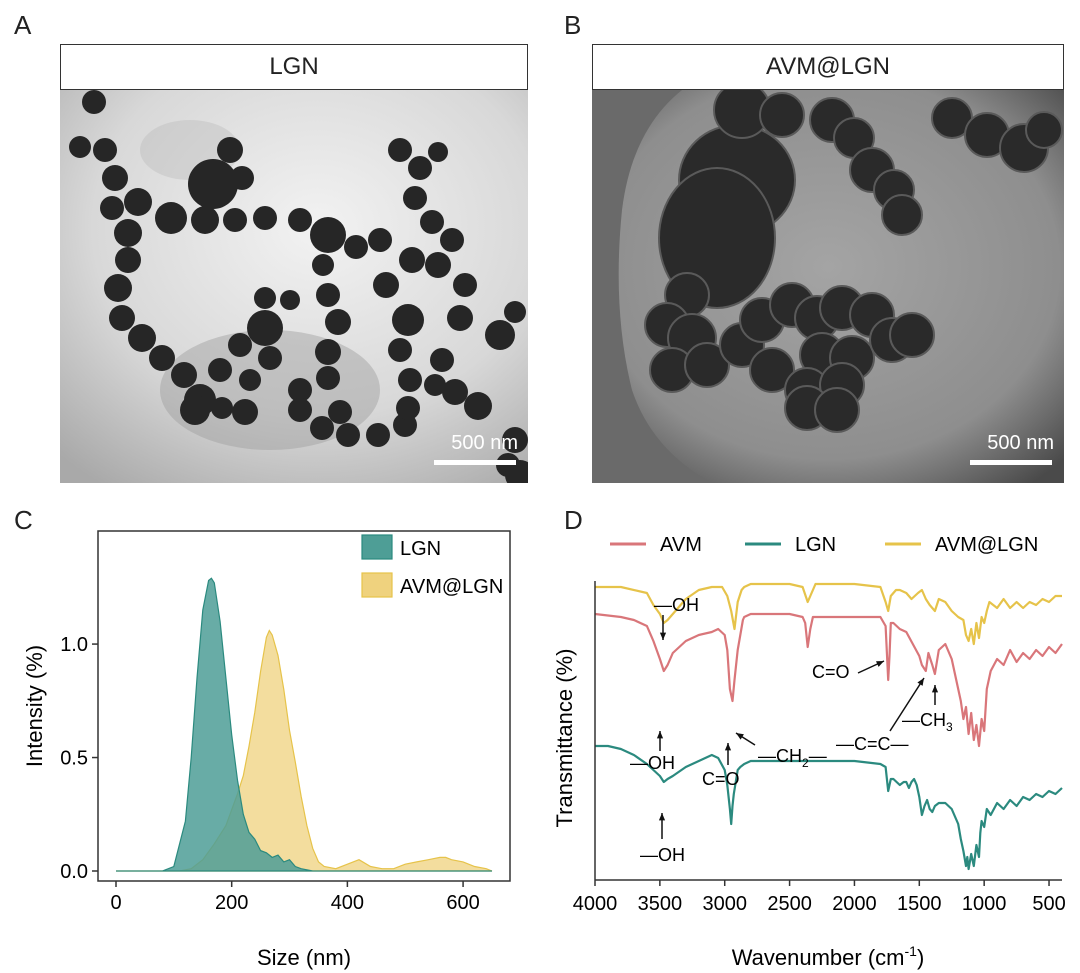 Image resolution: width=1080 pixels, height=973 pixels. I want to click on x-tick-label: 500, so click(1048, 904).